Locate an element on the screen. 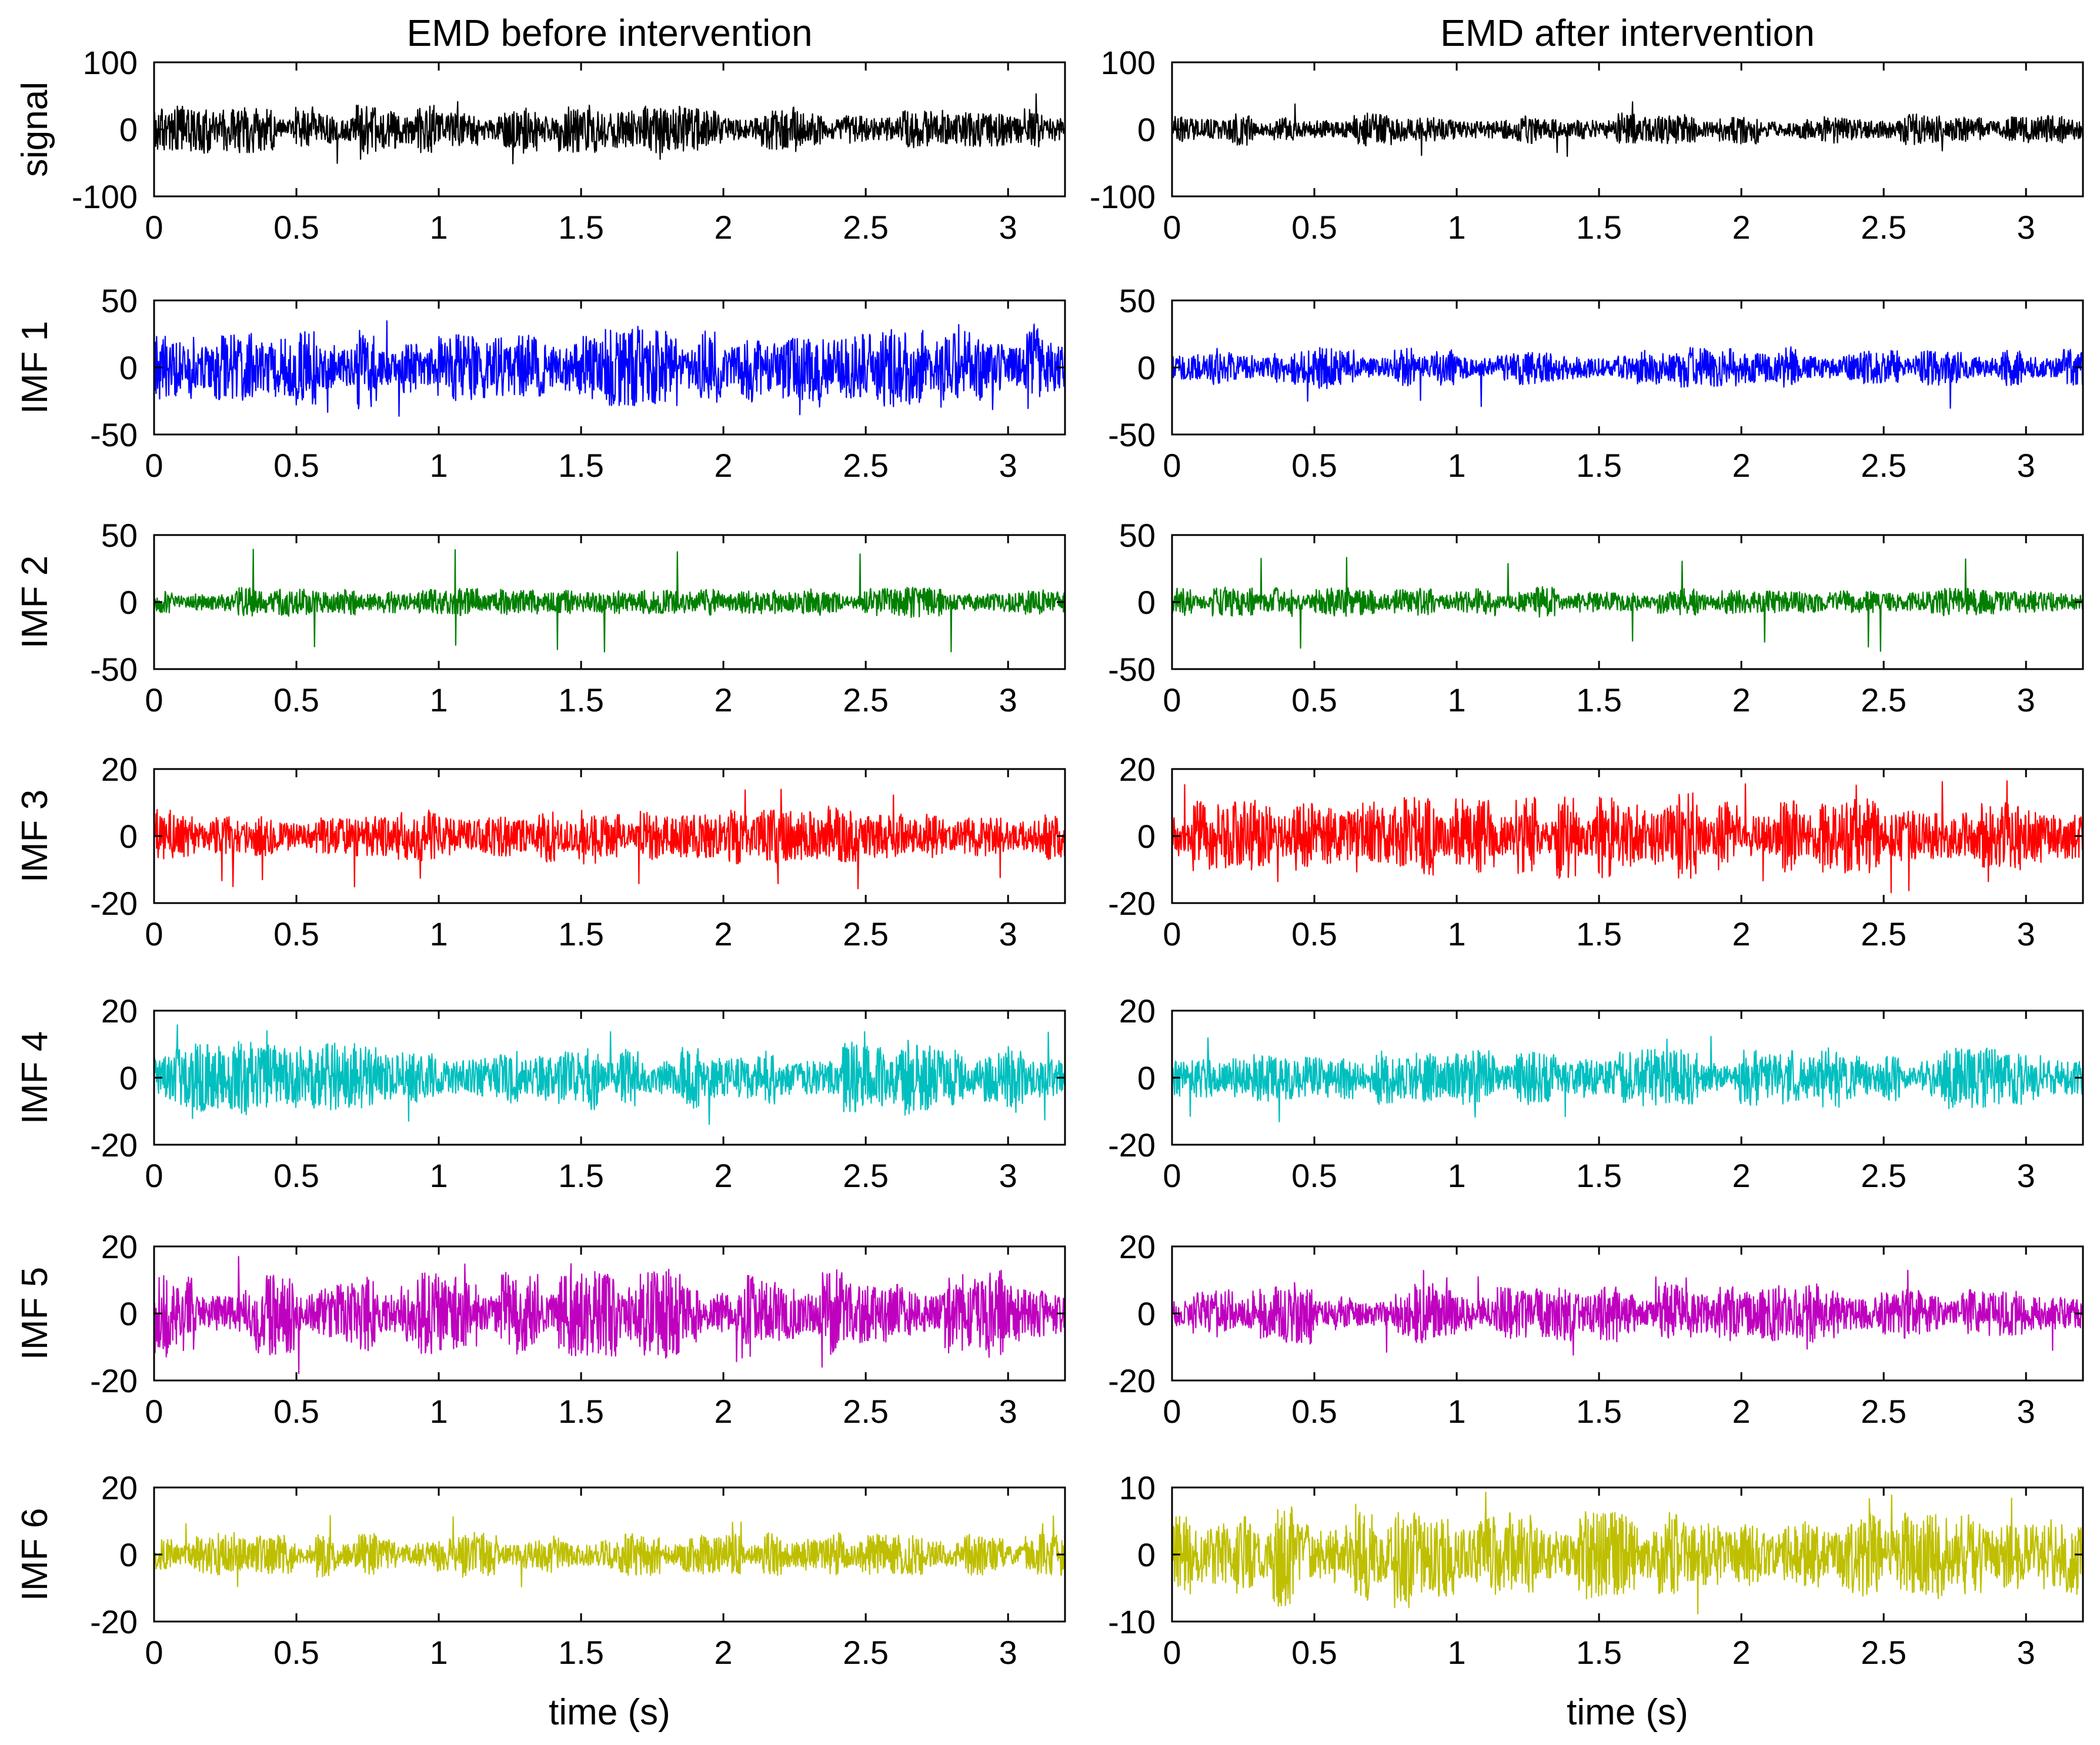  panel-imf-2-before is located at coordinates (609, 602).